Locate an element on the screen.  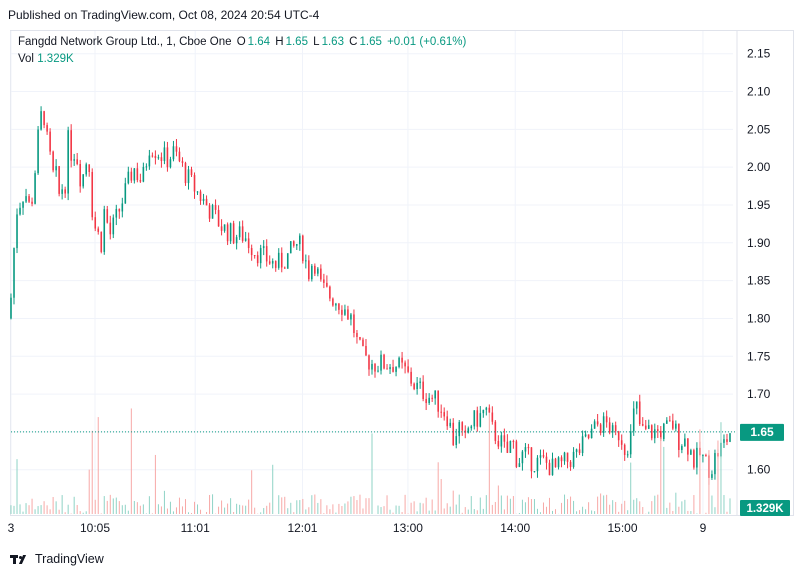
y-tick-label: 2.05 is located at coordinates (759, 129).